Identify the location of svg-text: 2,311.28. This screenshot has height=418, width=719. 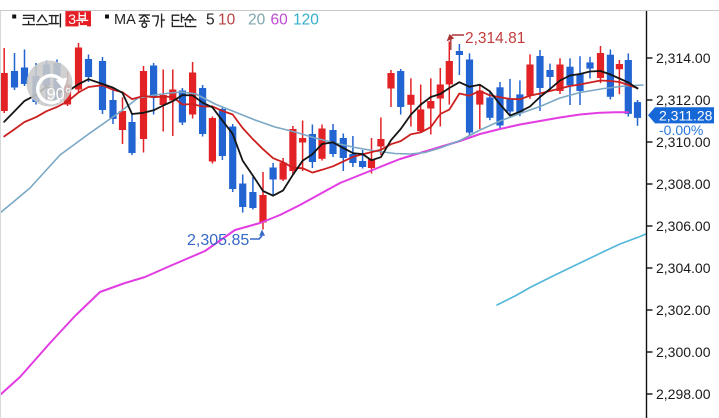
(686, 116).